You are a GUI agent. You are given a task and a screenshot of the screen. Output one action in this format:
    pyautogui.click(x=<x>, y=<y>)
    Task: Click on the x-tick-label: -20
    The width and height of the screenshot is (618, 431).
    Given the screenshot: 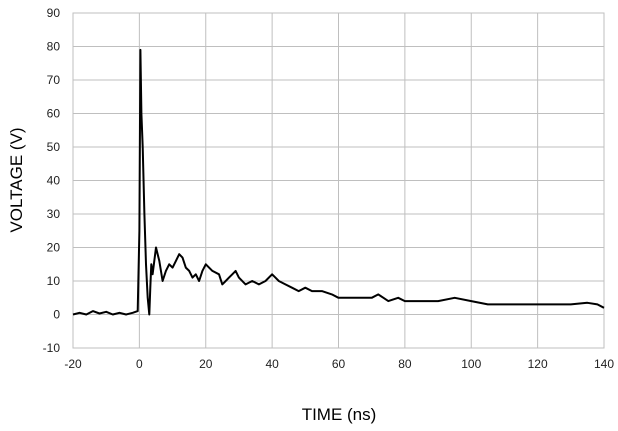 What is the action you would take?
    pyautogui.click(x=73, y=364)
    